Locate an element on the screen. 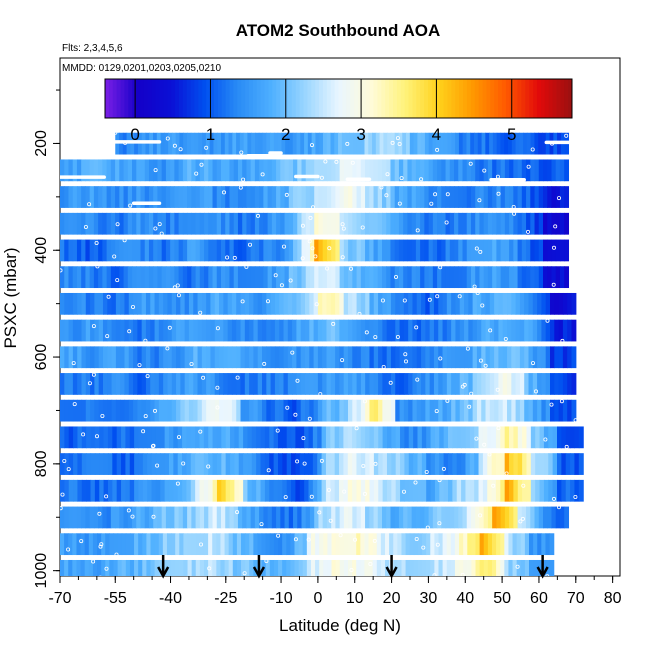  x-tick-label: 50 is located at coordinates (502, 598).